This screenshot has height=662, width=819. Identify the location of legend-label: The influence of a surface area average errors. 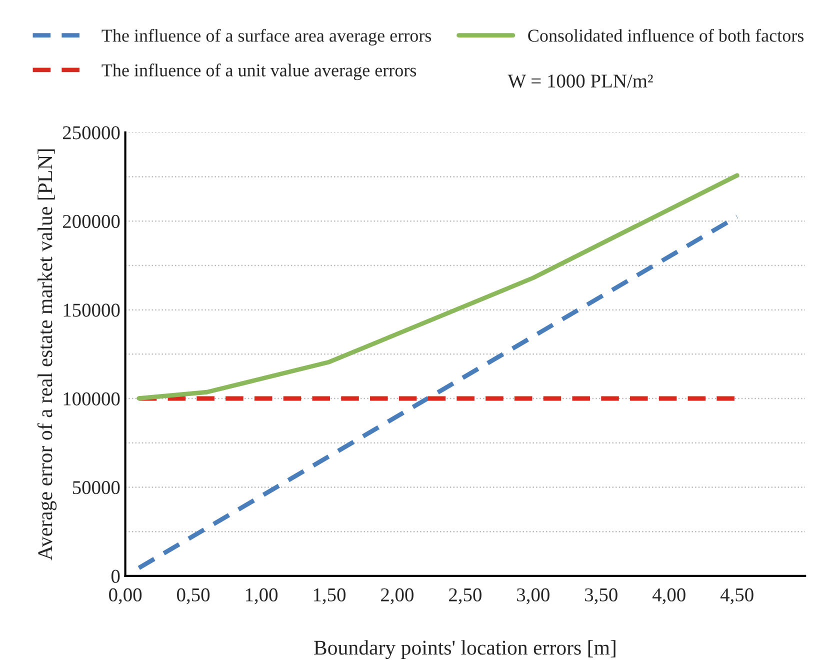
(267, 37).